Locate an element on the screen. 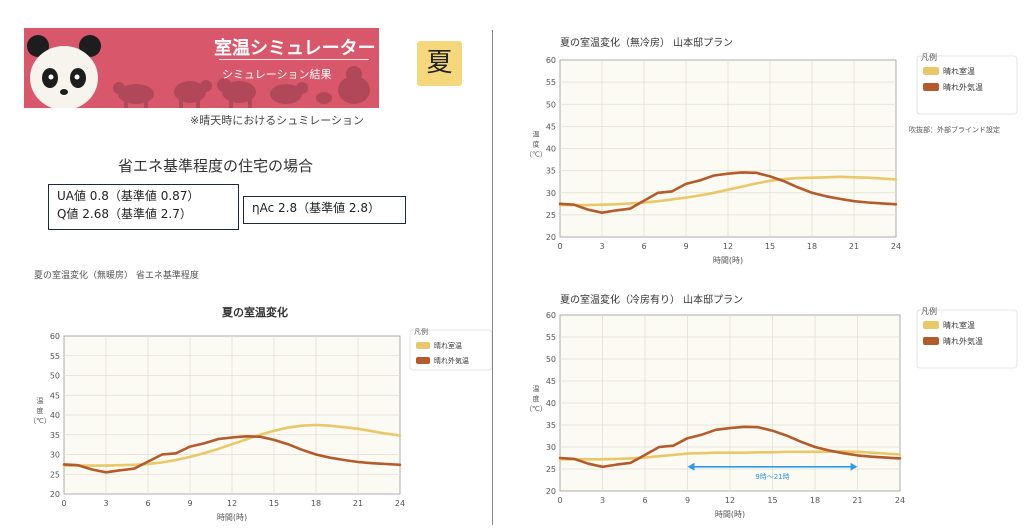 This screenshot has width=1024, height=530. x-axis-label: 時間(時) is located at coordinates (728, 260).